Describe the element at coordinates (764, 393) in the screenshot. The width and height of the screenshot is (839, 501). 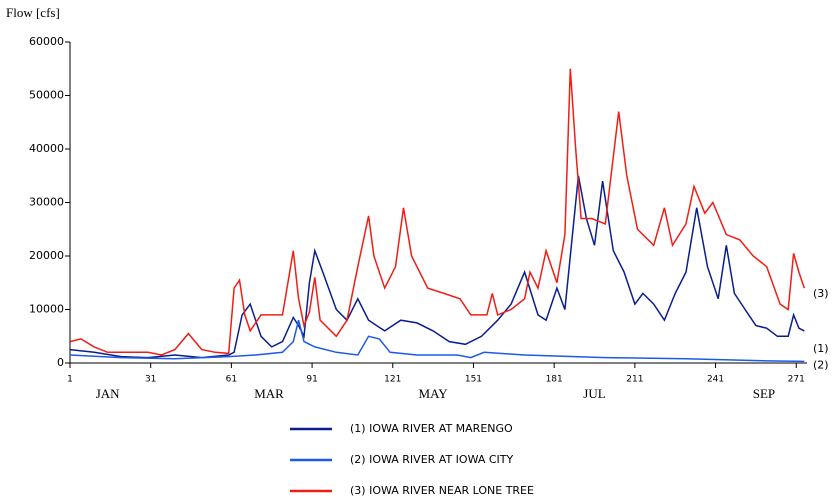
I see `month-label: SEP` at that location.